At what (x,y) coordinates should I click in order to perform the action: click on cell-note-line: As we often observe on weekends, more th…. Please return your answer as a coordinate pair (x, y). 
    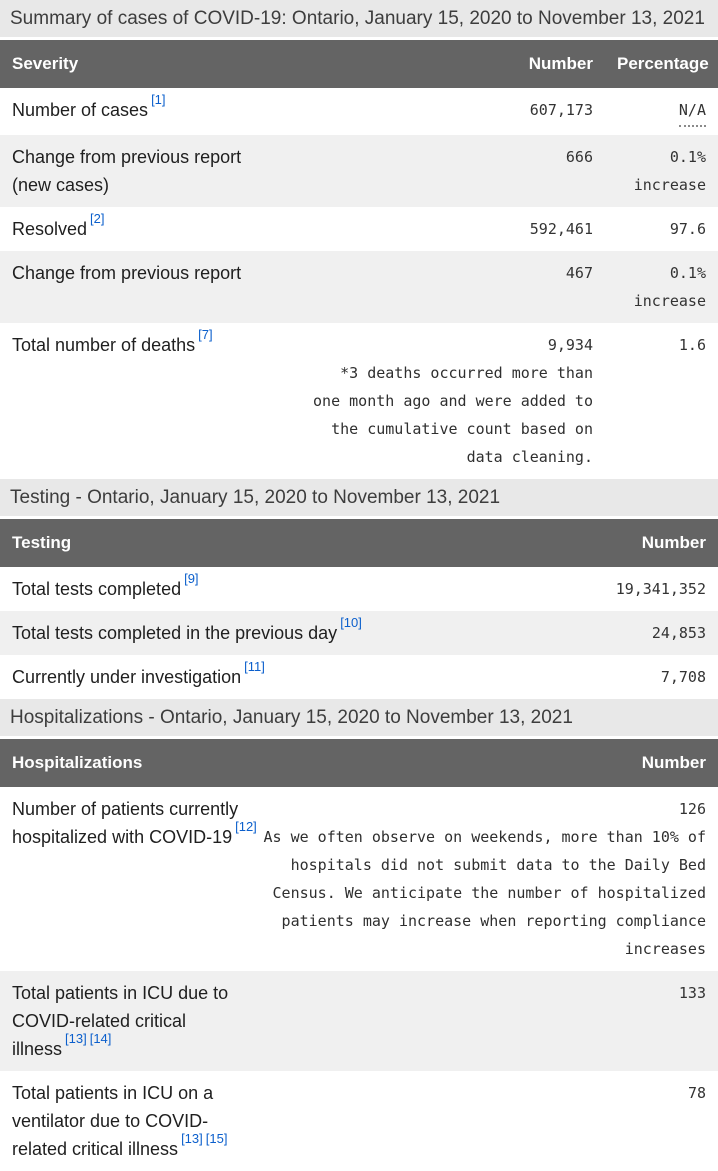
    Looking at the image, I should click on (484, 837).